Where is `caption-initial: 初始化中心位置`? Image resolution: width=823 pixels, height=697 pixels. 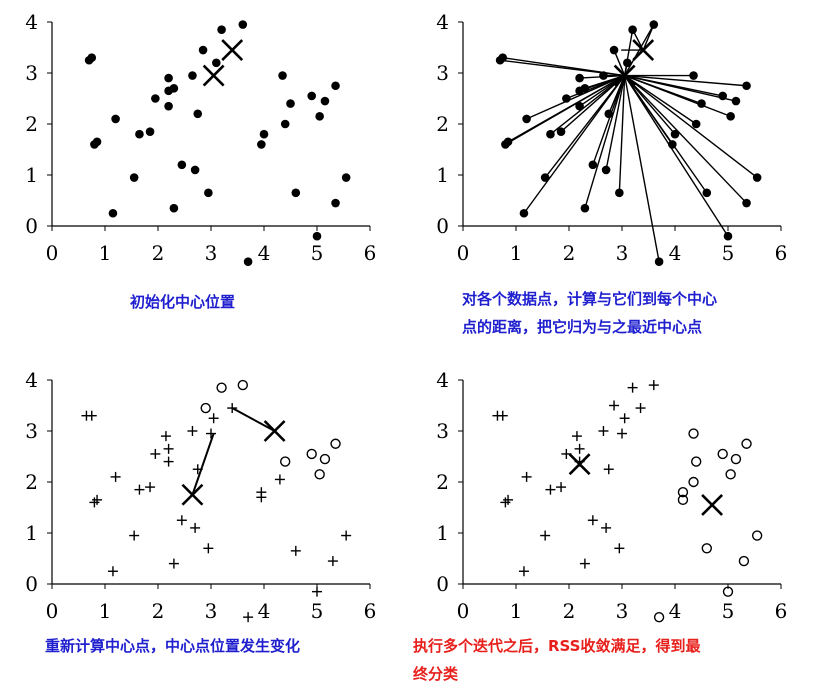
caption-initial: 初始化中心位置 is located at coordinates (183, 302).